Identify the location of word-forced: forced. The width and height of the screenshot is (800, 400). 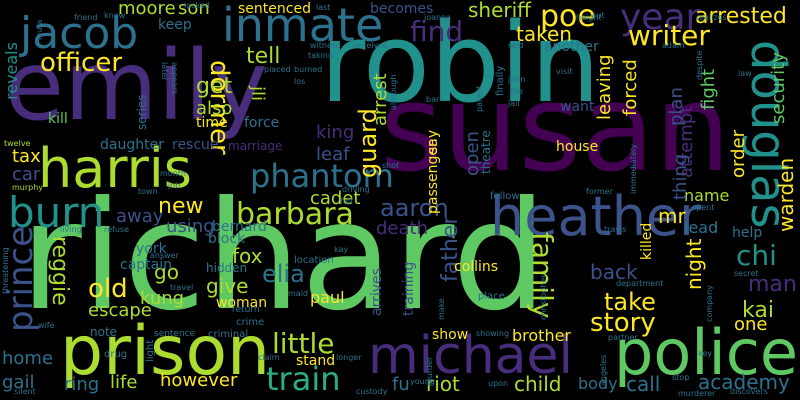
(630, 87).